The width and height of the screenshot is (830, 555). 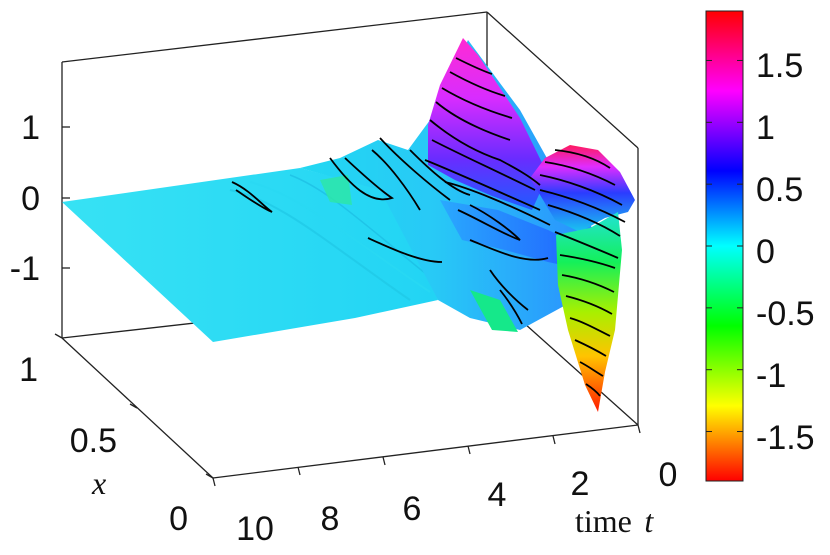 I want to click on t-tick-label: 0, so click(x=668, y=475).